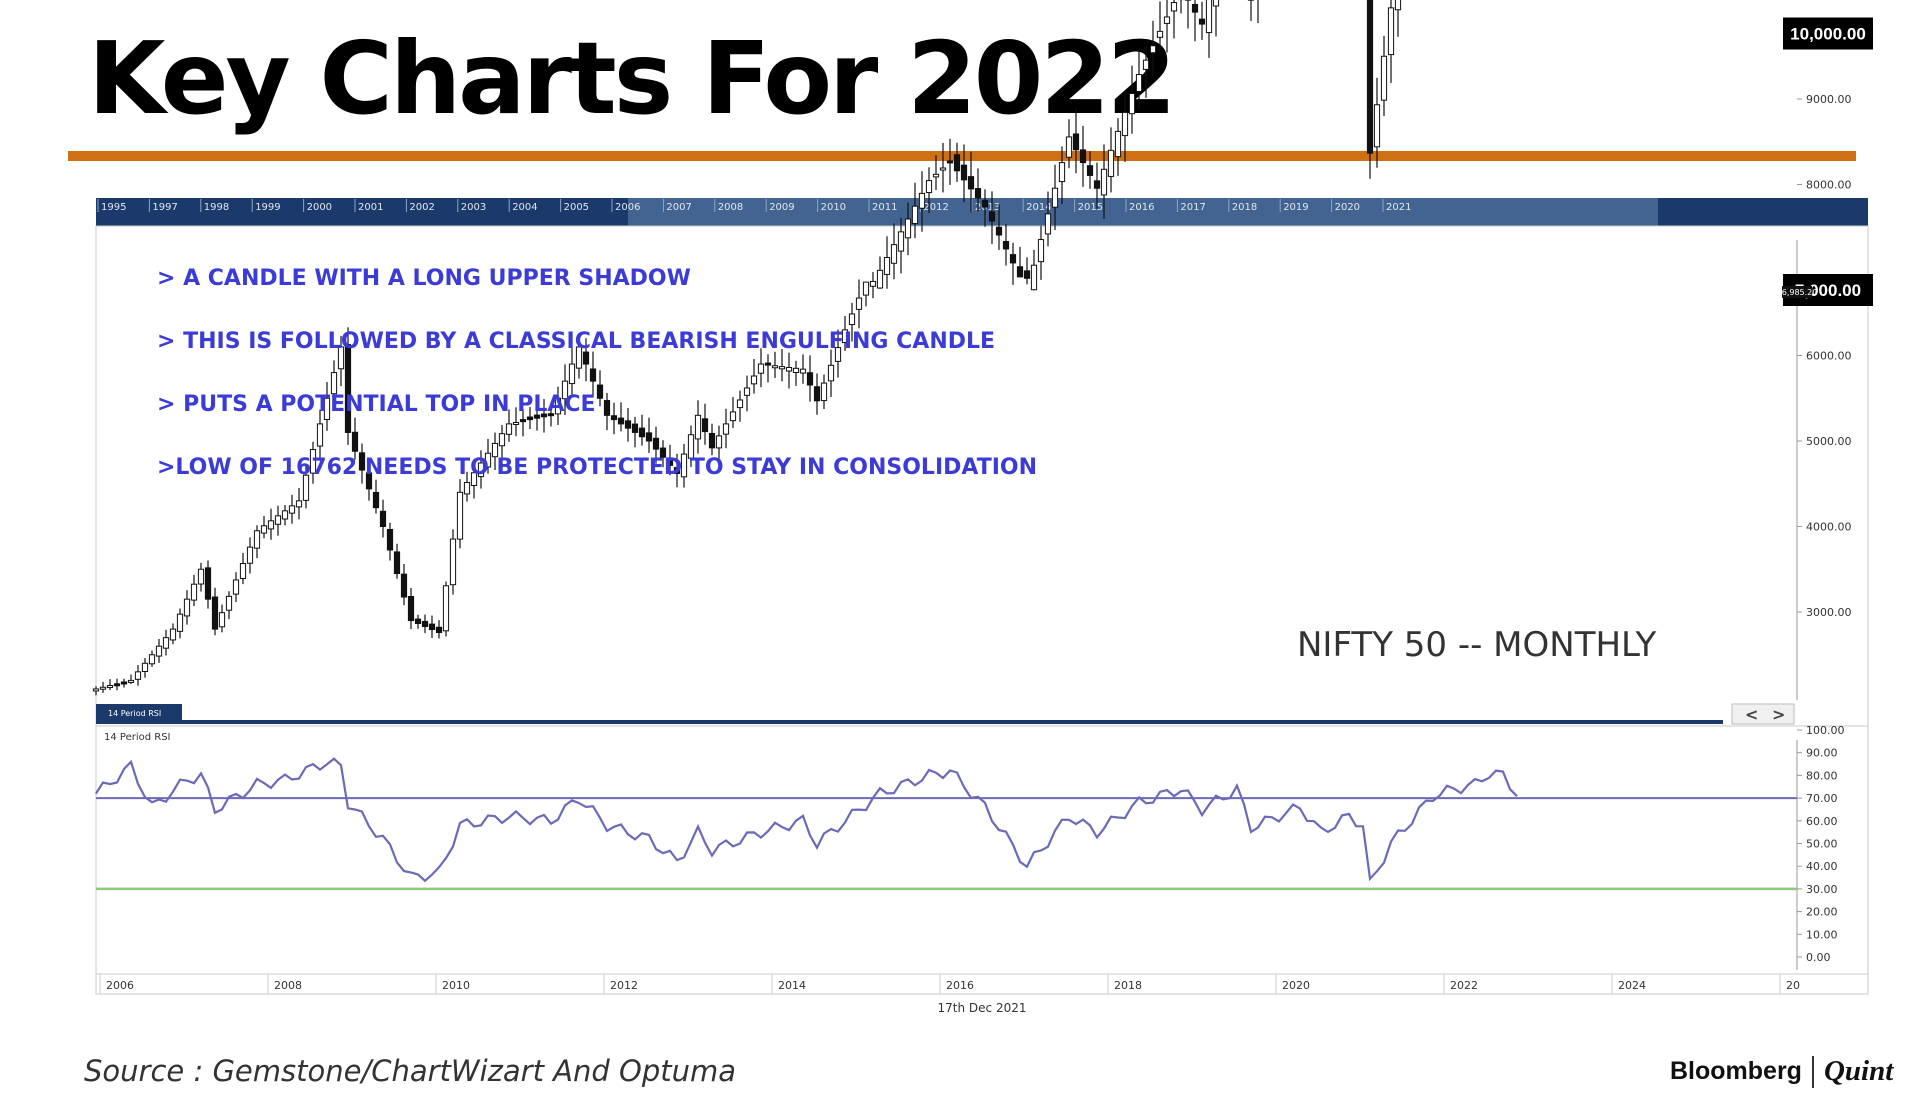 This screenshot has width=1920, height=1101. What do you see at coordinates (376, 404) in the screenshot?
I see `annotation-line: > PUTS A POTENTIAL TOP IN PLACE` at bounding box center [376, 404].